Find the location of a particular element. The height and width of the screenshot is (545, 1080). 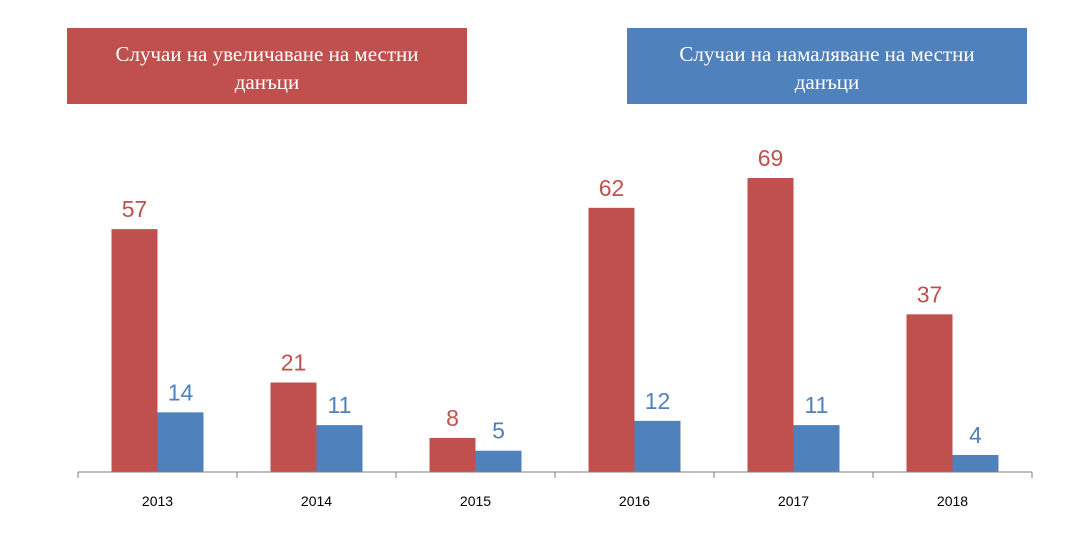

data-label-increase-2015: 8 is located at coordinates (452, 418).